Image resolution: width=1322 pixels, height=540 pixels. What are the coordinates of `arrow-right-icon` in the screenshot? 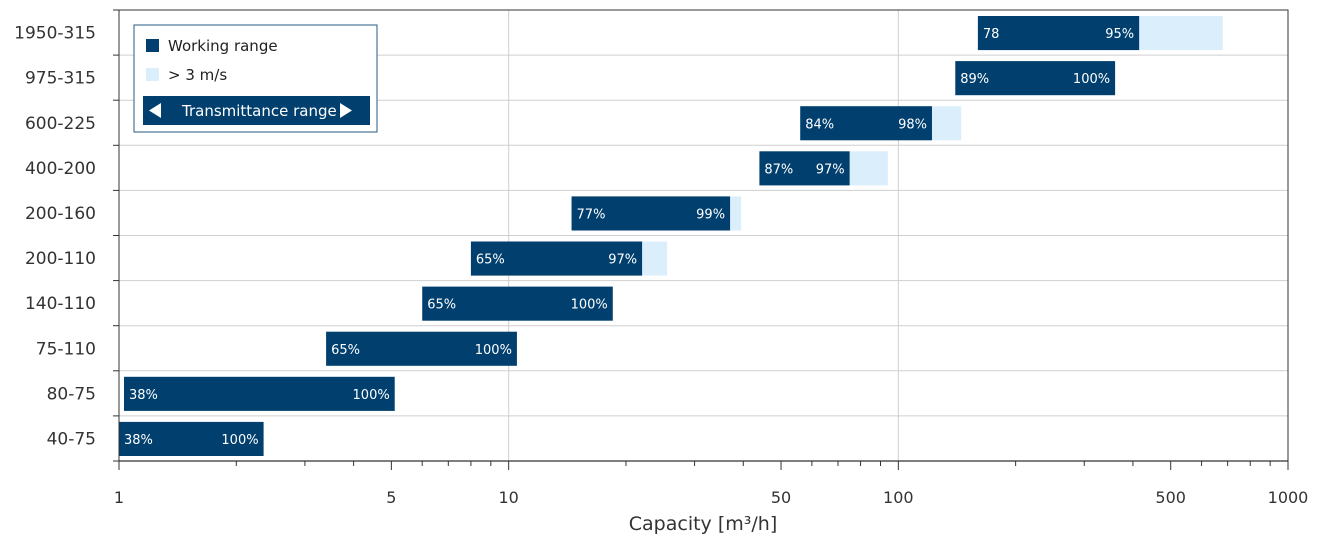 It's located at (346, 110).